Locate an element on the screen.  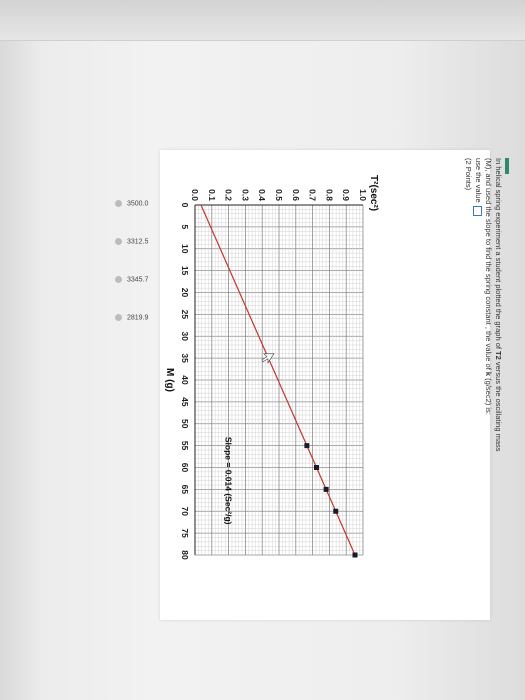
x-tick-label: 25 is located at coordinates (185, 315).